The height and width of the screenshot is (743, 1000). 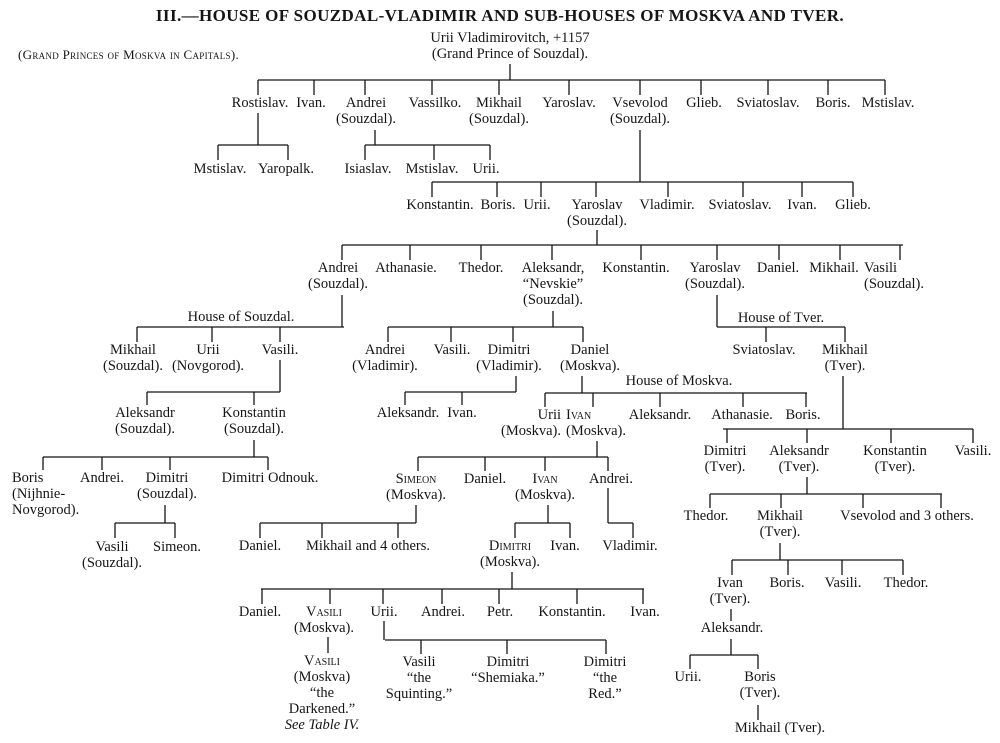 I want to click on person-node: Isiaslav., so click(x=368, y=169).